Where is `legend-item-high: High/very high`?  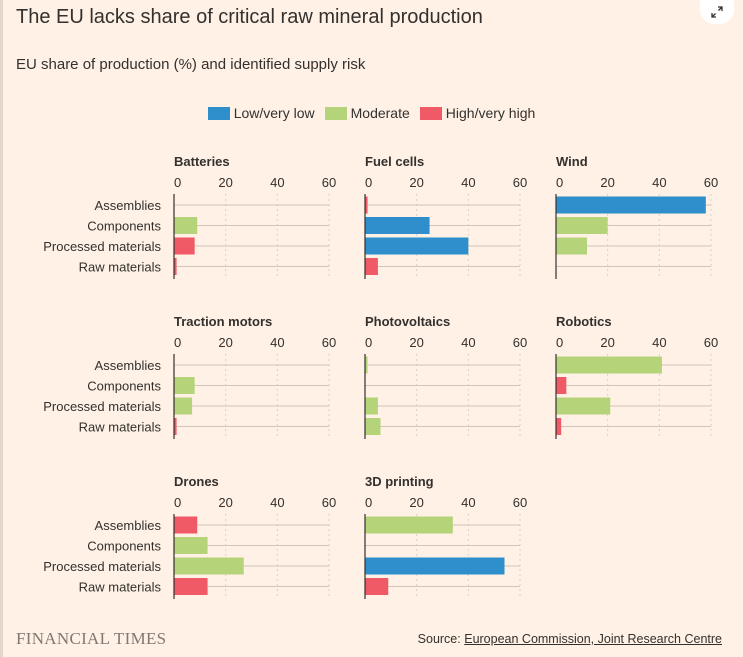
legend-item-high: High/very high is located at coordinates (477, 113).